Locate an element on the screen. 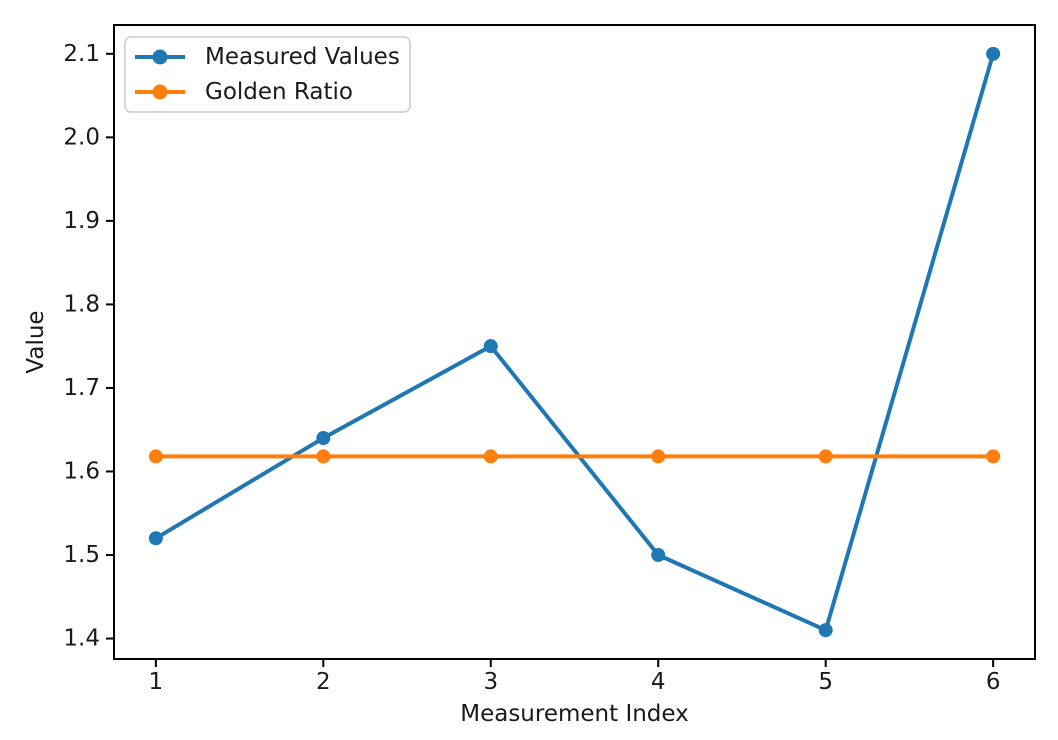 Image resolution: width=1058 pixels, height=740 pixels. y-tick-label: 1.9 is located at coordinates (81, 221).